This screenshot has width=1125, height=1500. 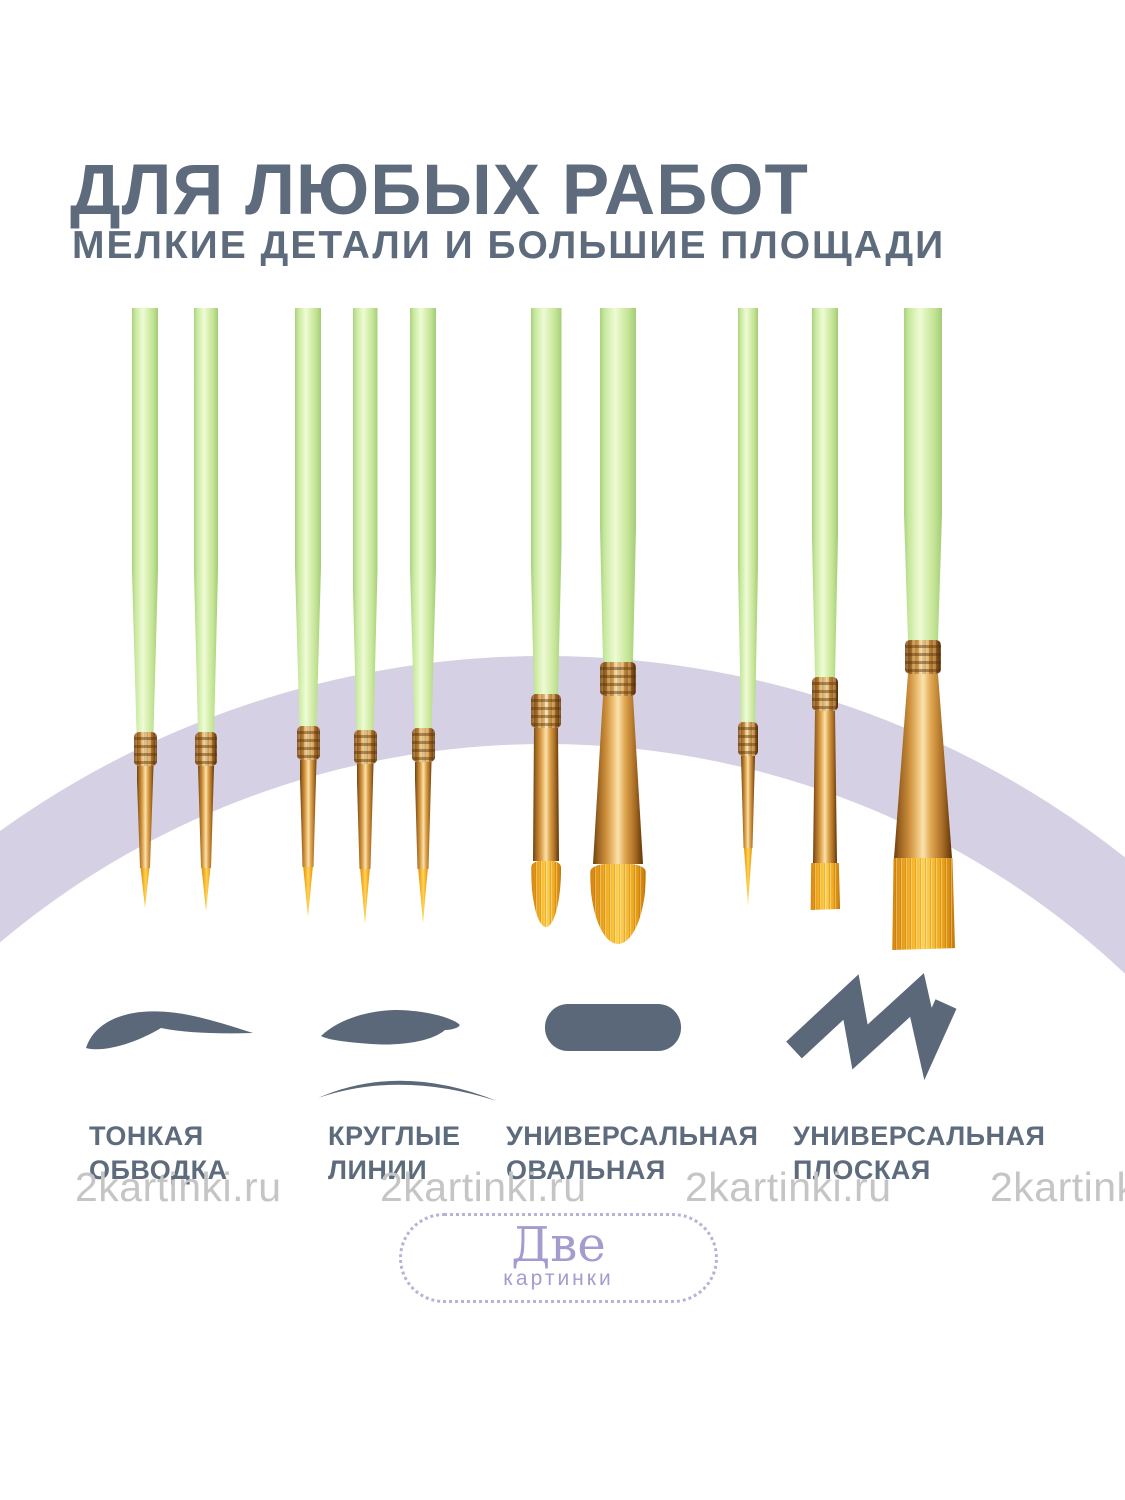 I want to click on brush-1-thin-round-liner, so click(x=145, y=608).